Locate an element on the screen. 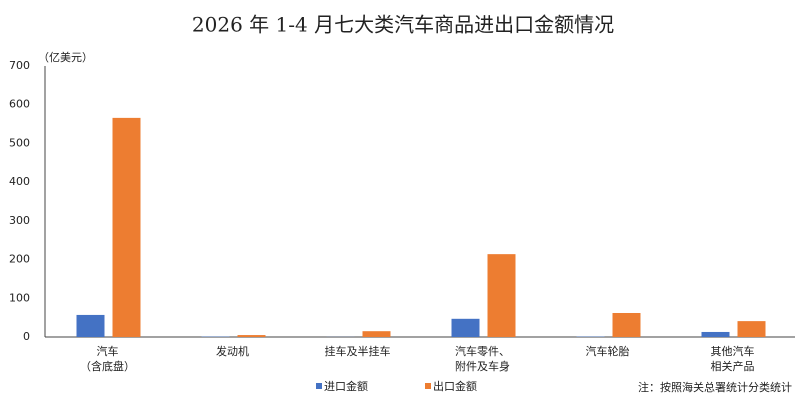 This screenshot has height=405, width=806. note: 注：按照海关总署统计分类统计 is located at coordinates (715, 387).